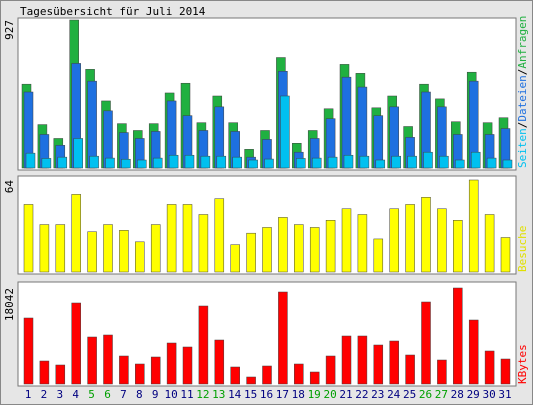  I want to click on x-tick-label: 14, so click(235, 394).